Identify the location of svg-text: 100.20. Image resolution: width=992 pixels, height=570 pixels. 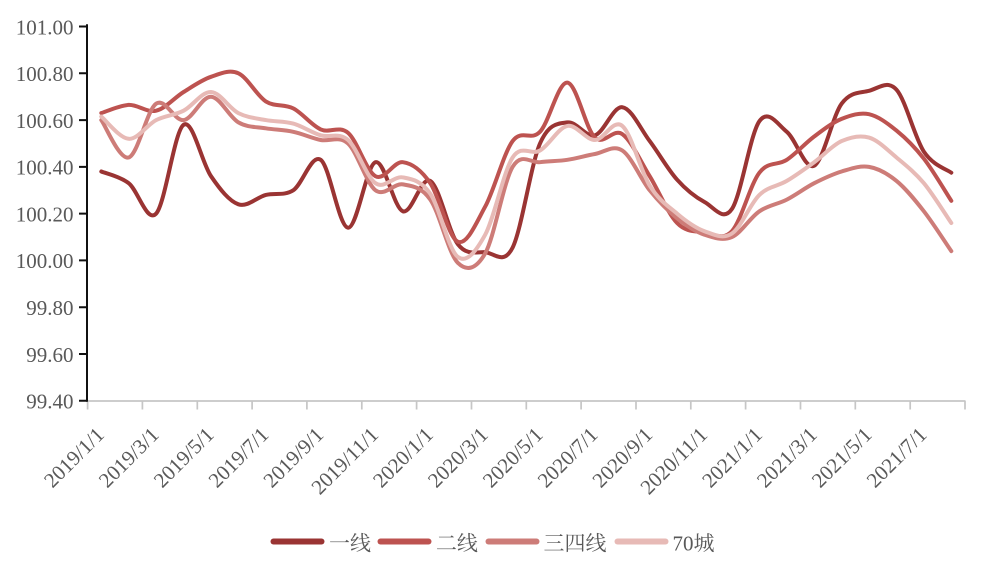
(45, 214).